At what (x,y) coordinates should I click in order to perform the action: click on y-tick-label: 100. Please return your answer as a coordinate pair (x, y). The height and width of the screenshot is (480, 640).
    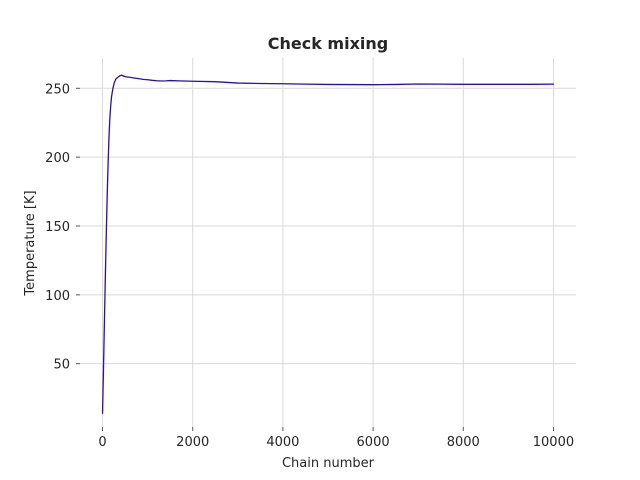
    Looking at the image, I should click on (57, 296).